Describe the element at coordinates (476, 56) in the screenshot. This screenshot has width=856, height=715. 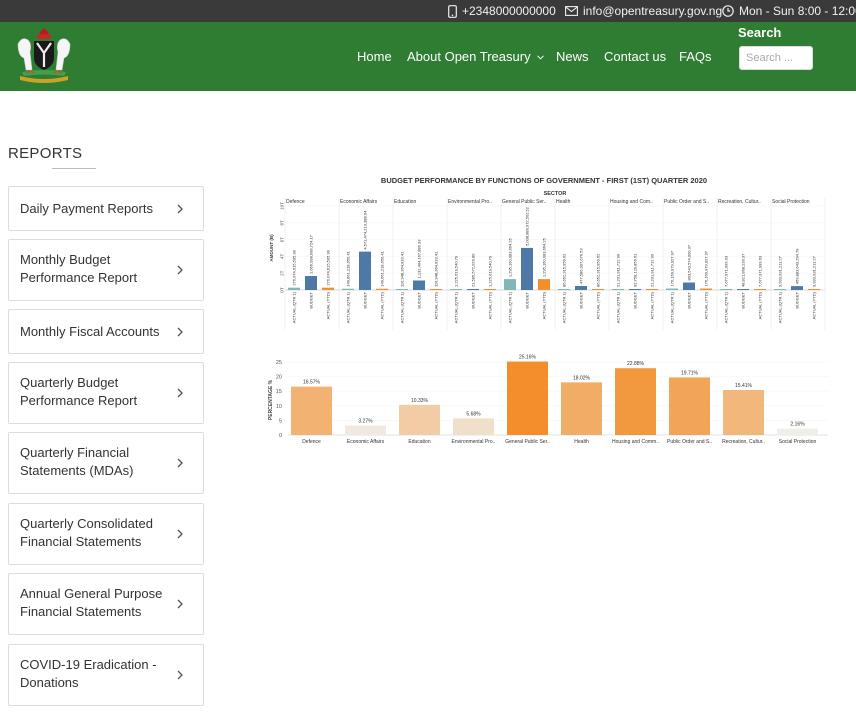
I see `nav-about: About Open Treasury` at that location.